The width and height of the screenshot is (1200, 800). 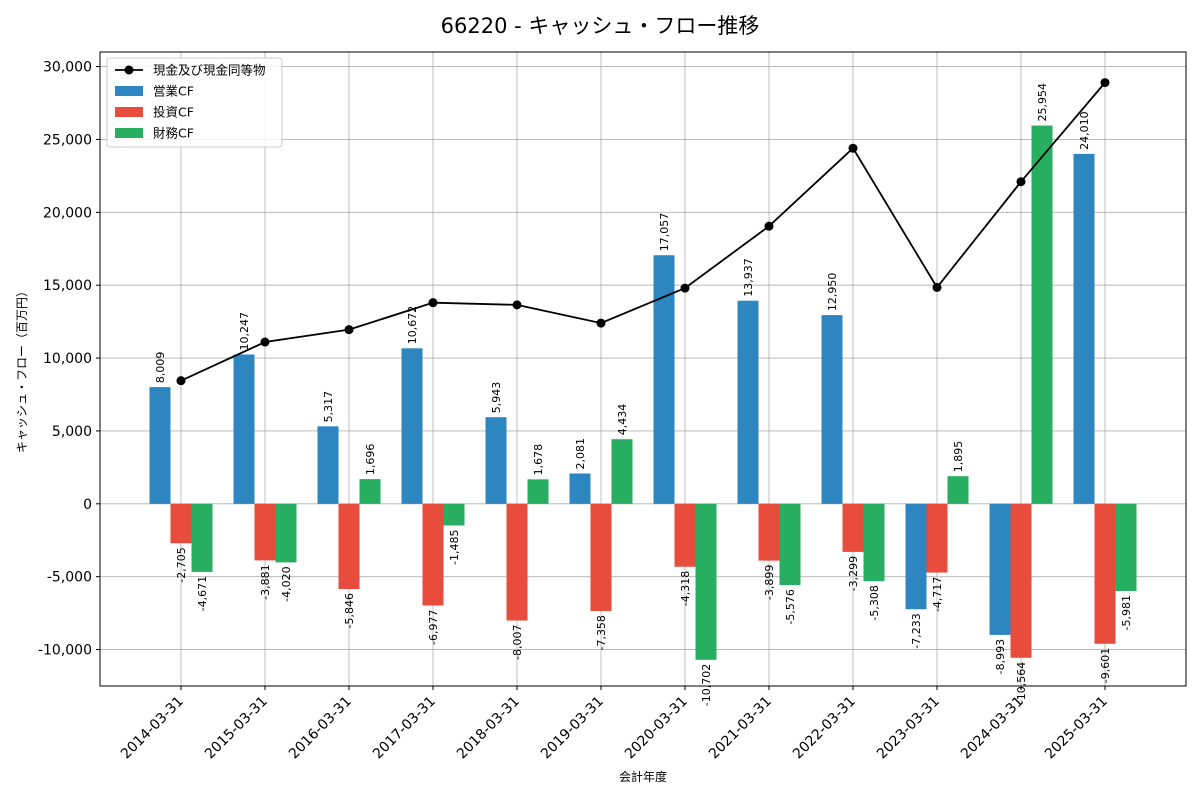 What do you see at coordinates (69, 578) in the screenshot?
I see `y-tick-label: -5,000` at bounding box center [69, 578].